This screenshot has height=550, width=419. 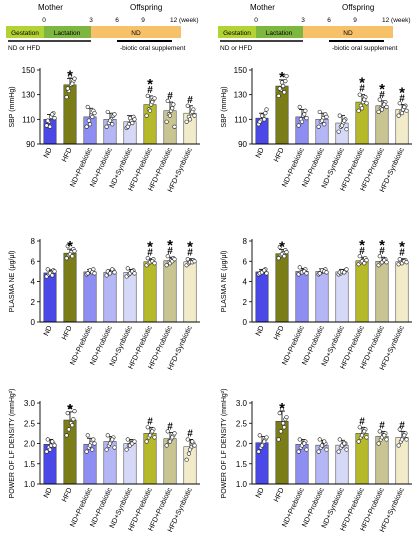 I want to click on timeline-diet-label: ND or HFD, so click(x=236, y=48).